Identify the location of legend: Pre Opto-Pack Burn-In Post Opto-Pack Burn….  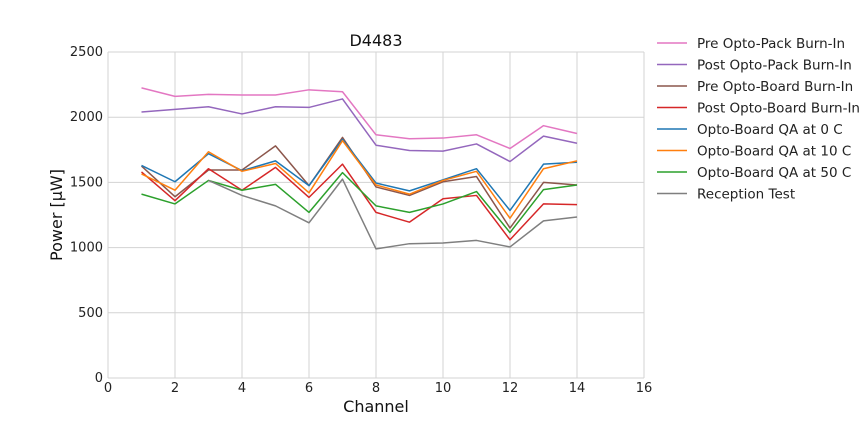
(758, 119).